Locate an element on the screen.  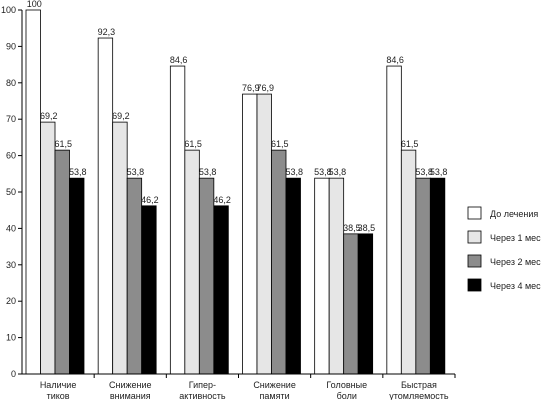
data-label: 92,3 is located at coordinates (107, 32).